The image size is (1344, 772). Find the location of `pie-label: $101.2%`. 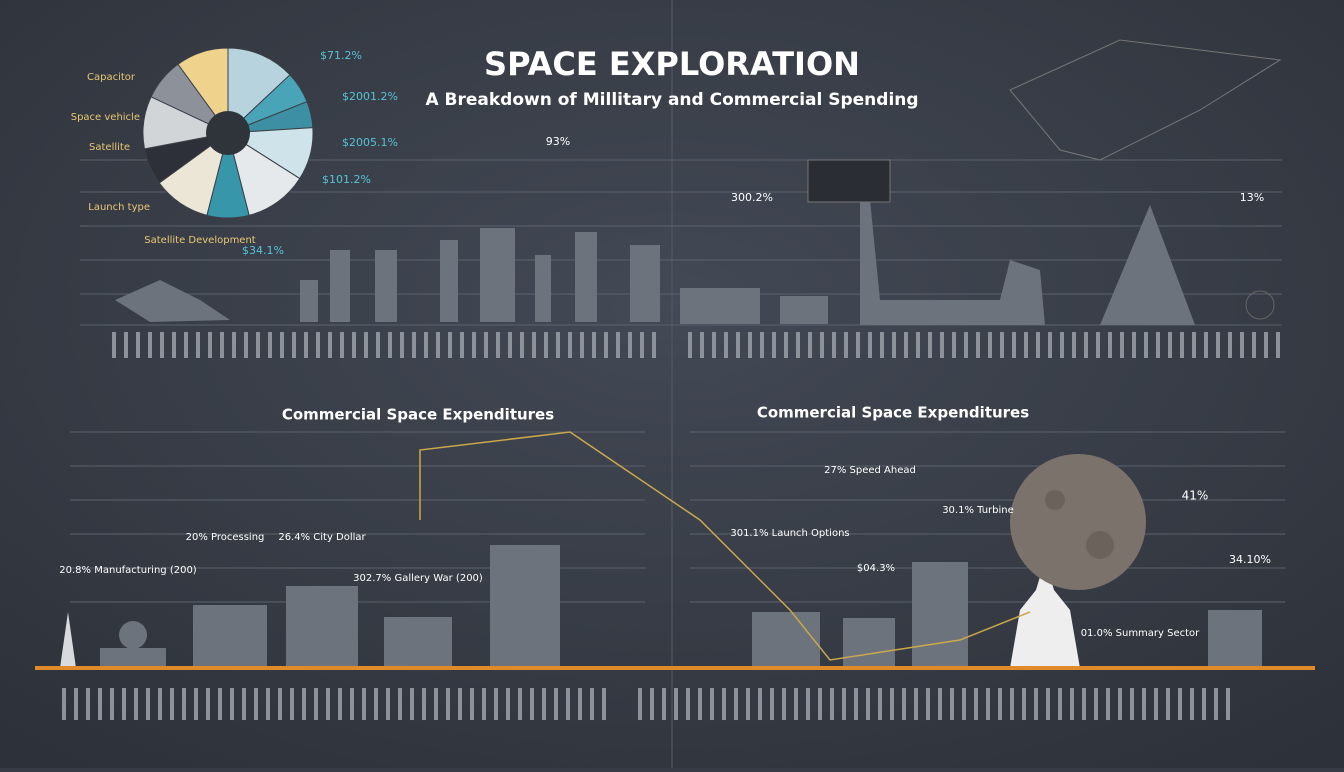

pie-label: $101.2% is located at coordinates (346, 179).